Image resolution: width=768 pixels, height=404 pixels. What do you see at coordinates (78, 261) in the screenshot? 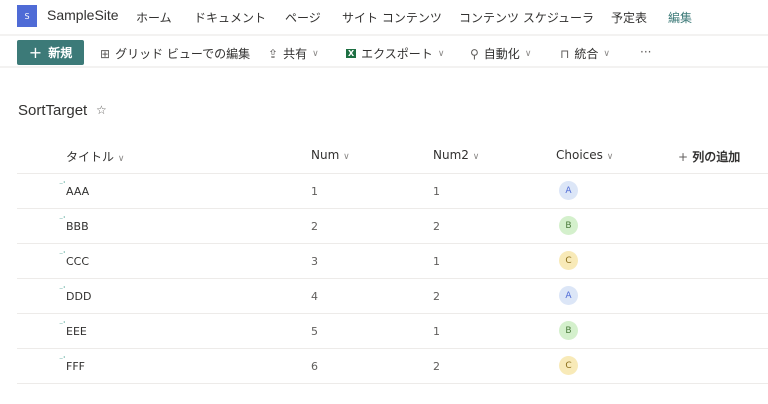
I see `item-title-link: CCC` at bounding box center [78, 261].